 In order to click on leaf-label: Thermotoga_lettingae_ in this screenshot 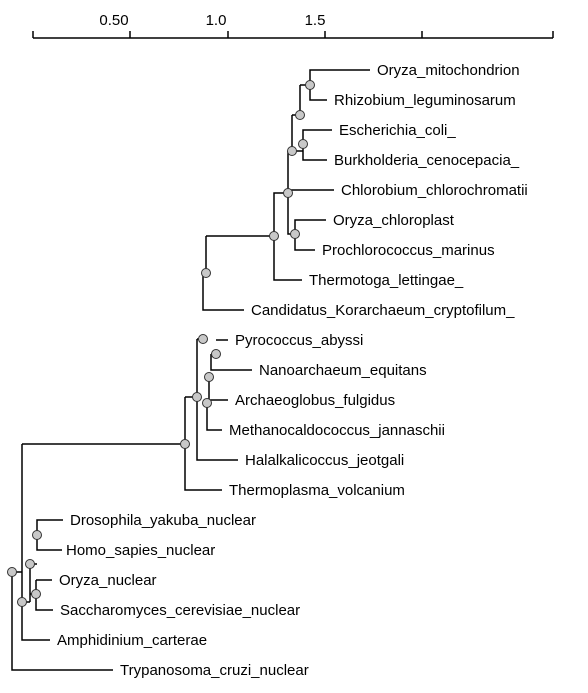, I will do `click(386, 280)`.